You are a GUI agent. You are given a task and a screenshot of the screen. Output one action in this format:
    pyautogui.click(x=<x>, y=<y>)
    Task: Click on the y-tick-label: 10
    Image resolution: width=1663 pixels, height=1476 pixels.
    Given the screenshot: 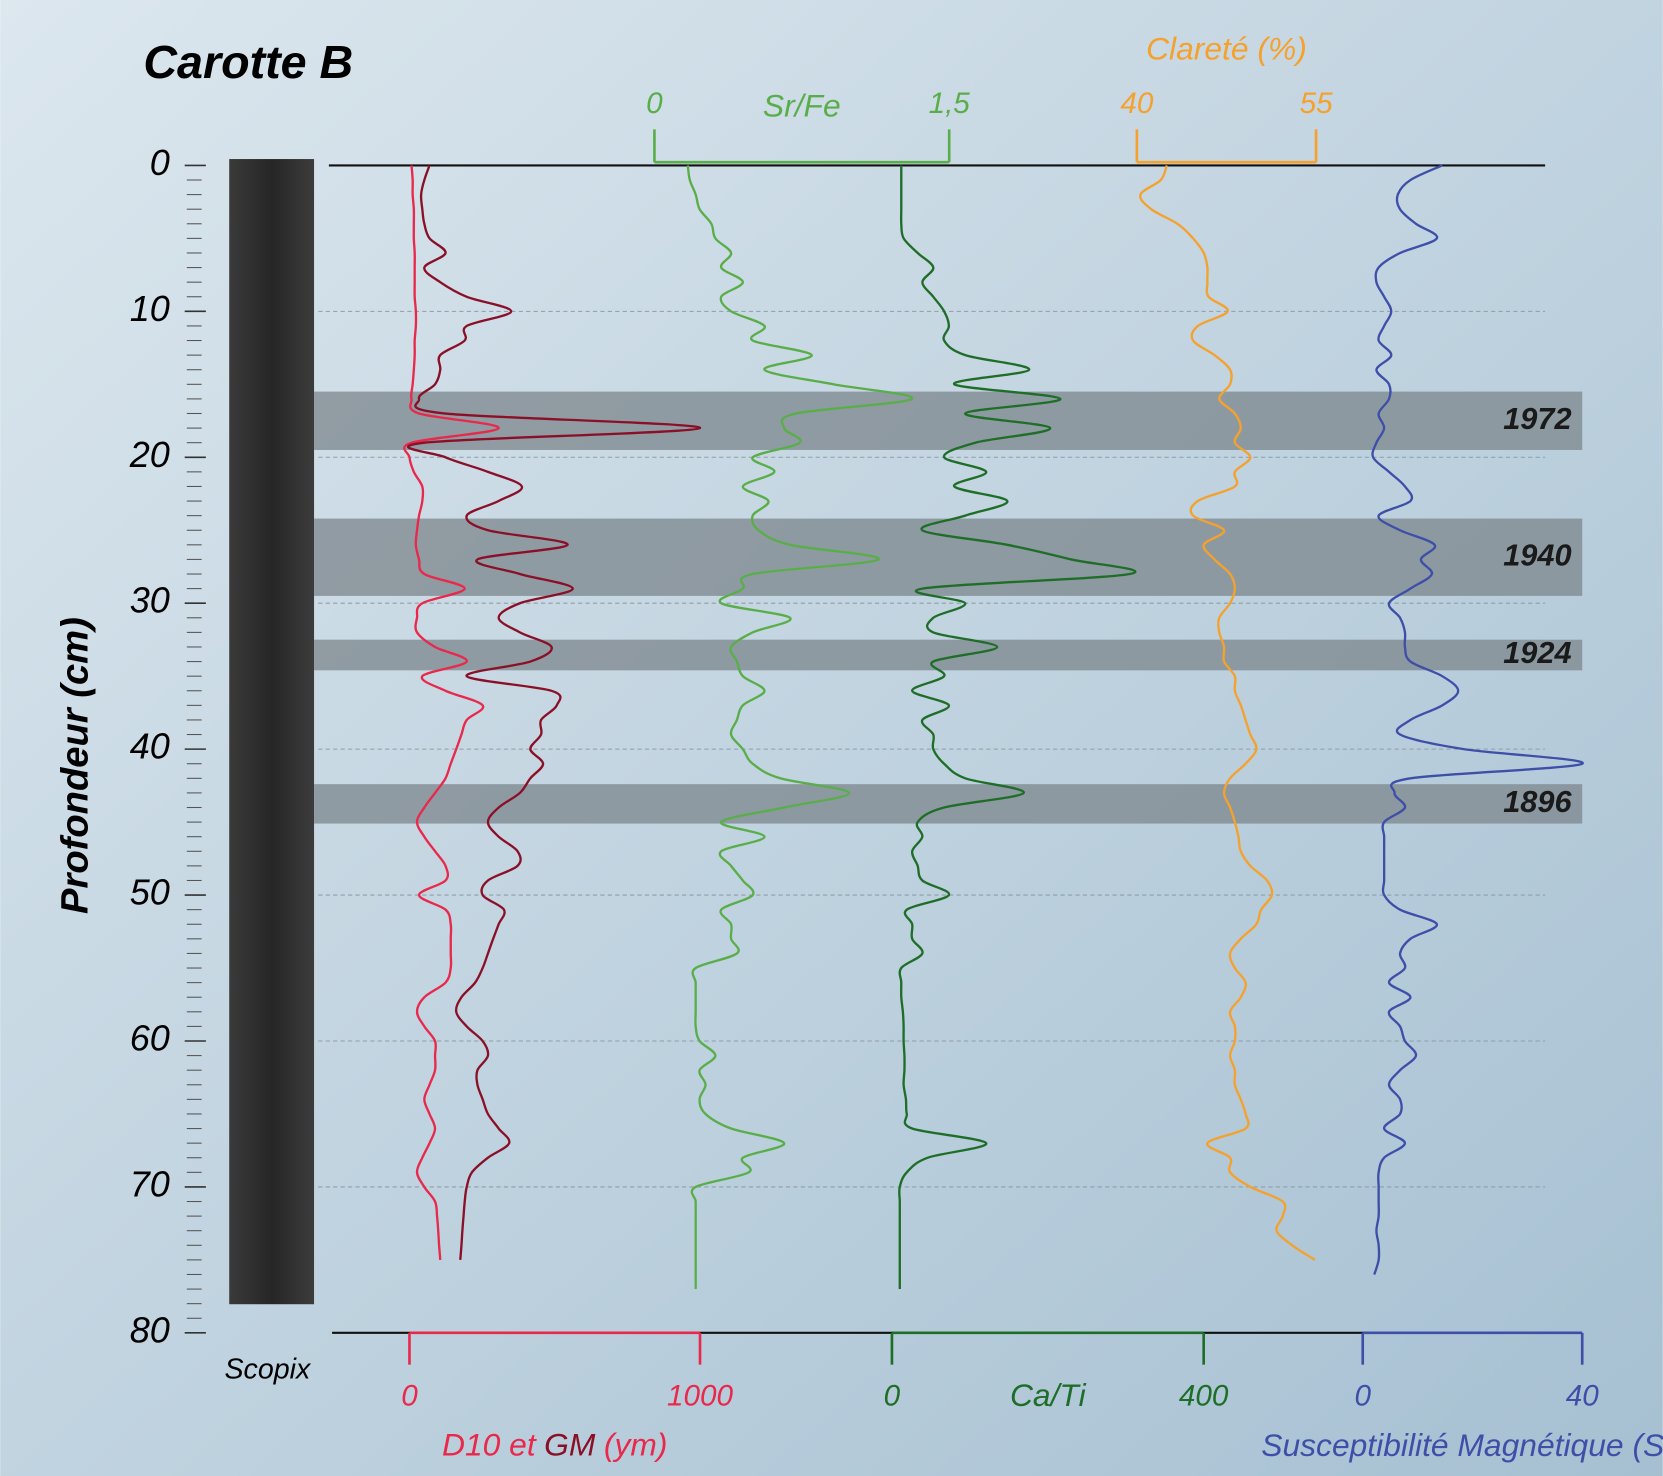 What is the action you would take?
    pyautogui.click(x=150, y=308)
    